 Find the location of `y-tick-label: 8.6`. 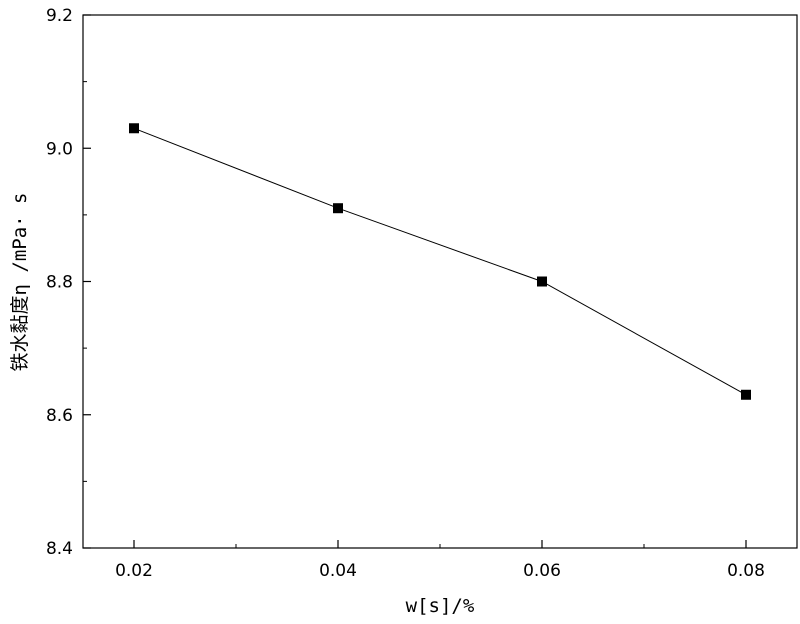

y-tick-label: 8.6 is located at coordinates (59, 416).